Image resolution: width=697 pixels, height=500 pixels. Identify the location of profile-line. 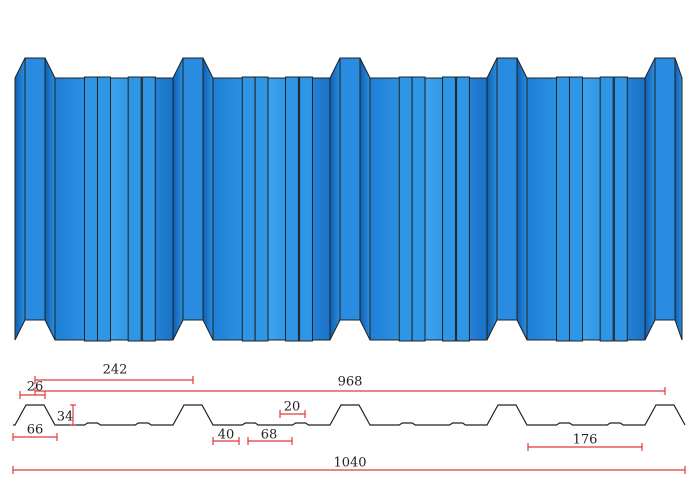
(349, 415).